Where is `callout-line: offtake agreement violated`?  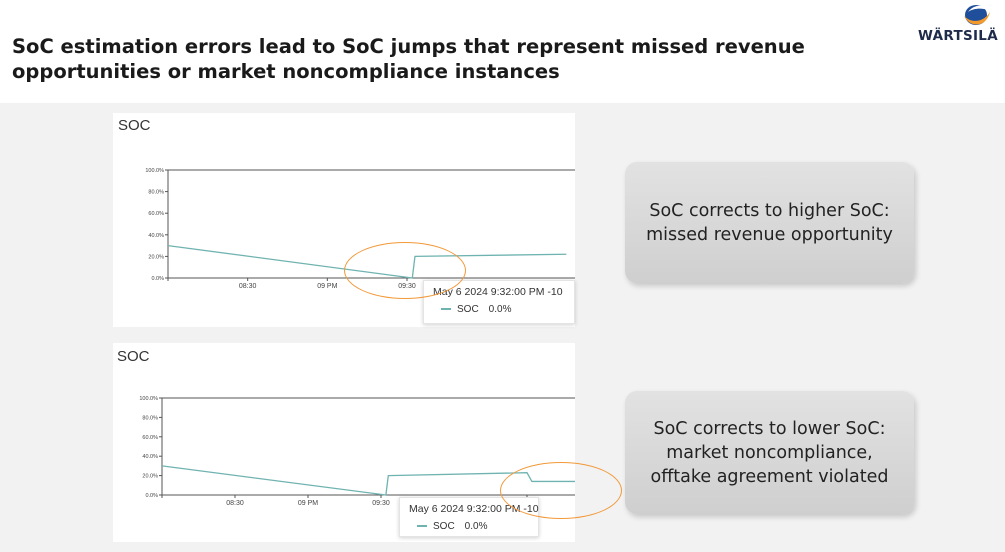 callout-line: offtake agreement violated is located at coordinates (769, 476).